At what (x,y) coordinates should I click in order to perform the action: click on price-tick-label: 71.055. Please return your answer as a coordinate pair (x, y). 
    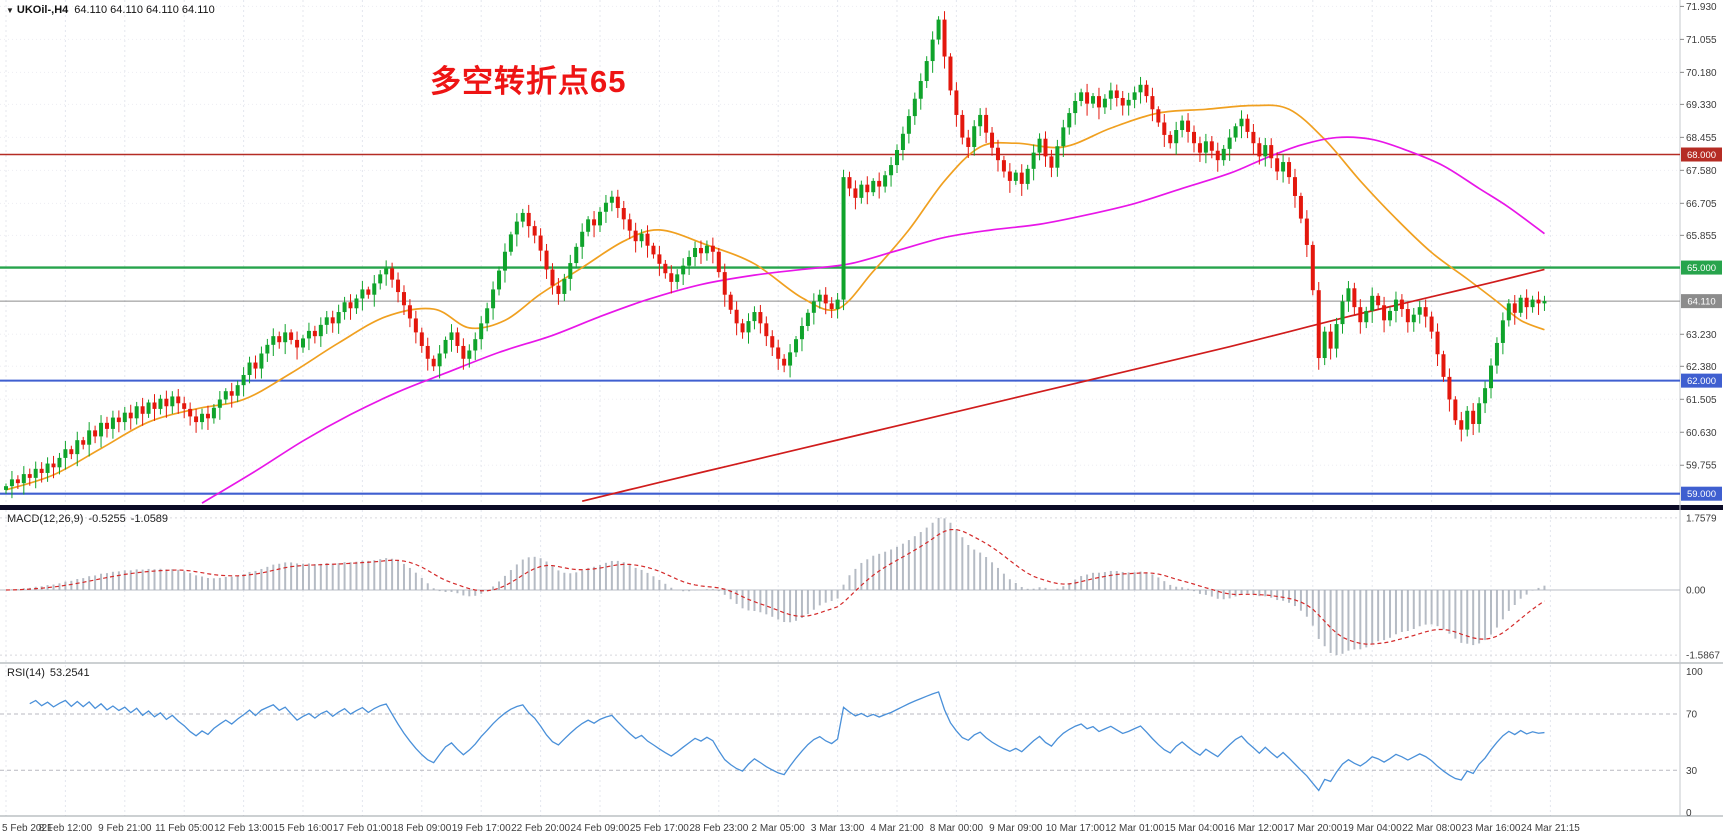
    Looking at the image, I should click on (1701, 40).